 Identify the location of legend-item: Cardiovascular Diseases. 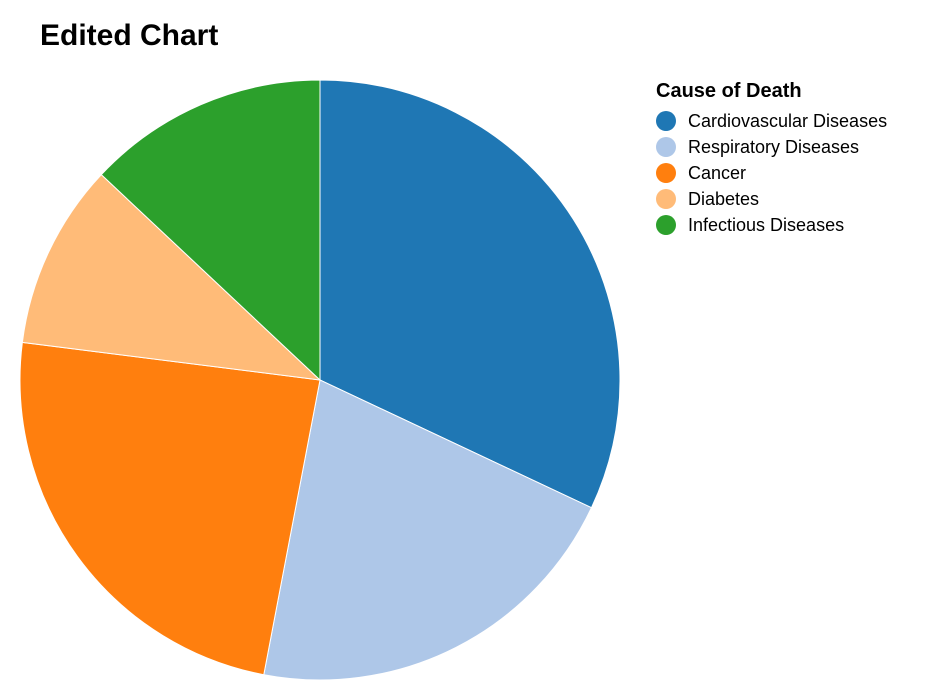
(771, 121).